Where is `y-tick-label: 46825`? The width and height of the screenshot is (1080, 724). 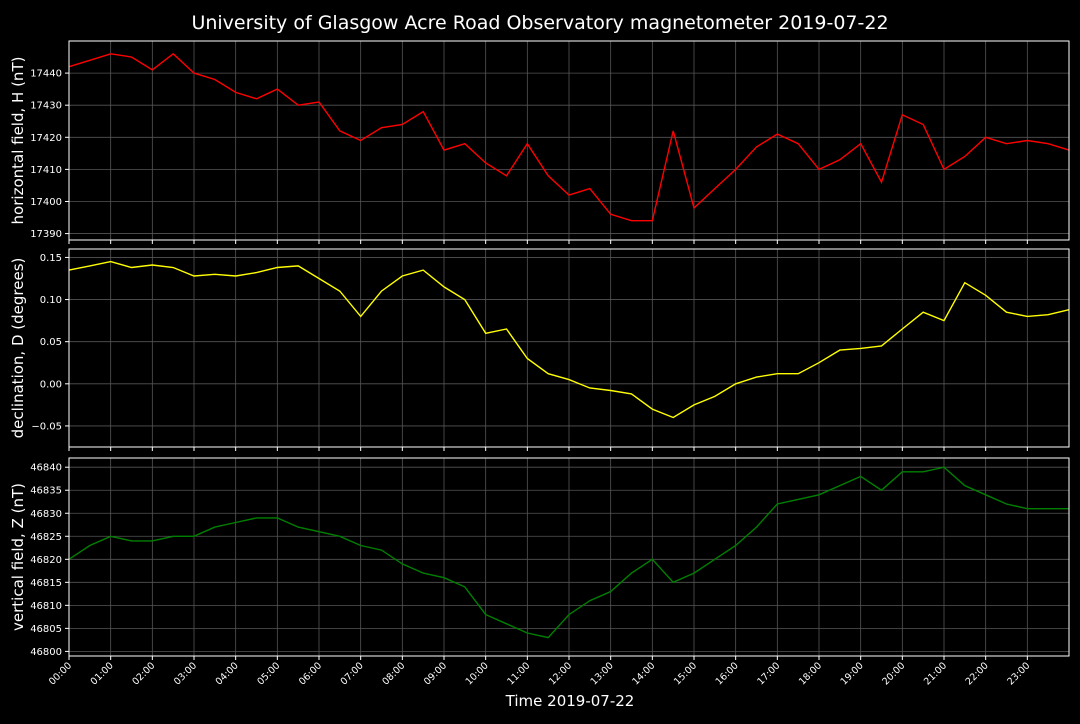 y-tick-label: 46825 is located at coordinates (46, 537).